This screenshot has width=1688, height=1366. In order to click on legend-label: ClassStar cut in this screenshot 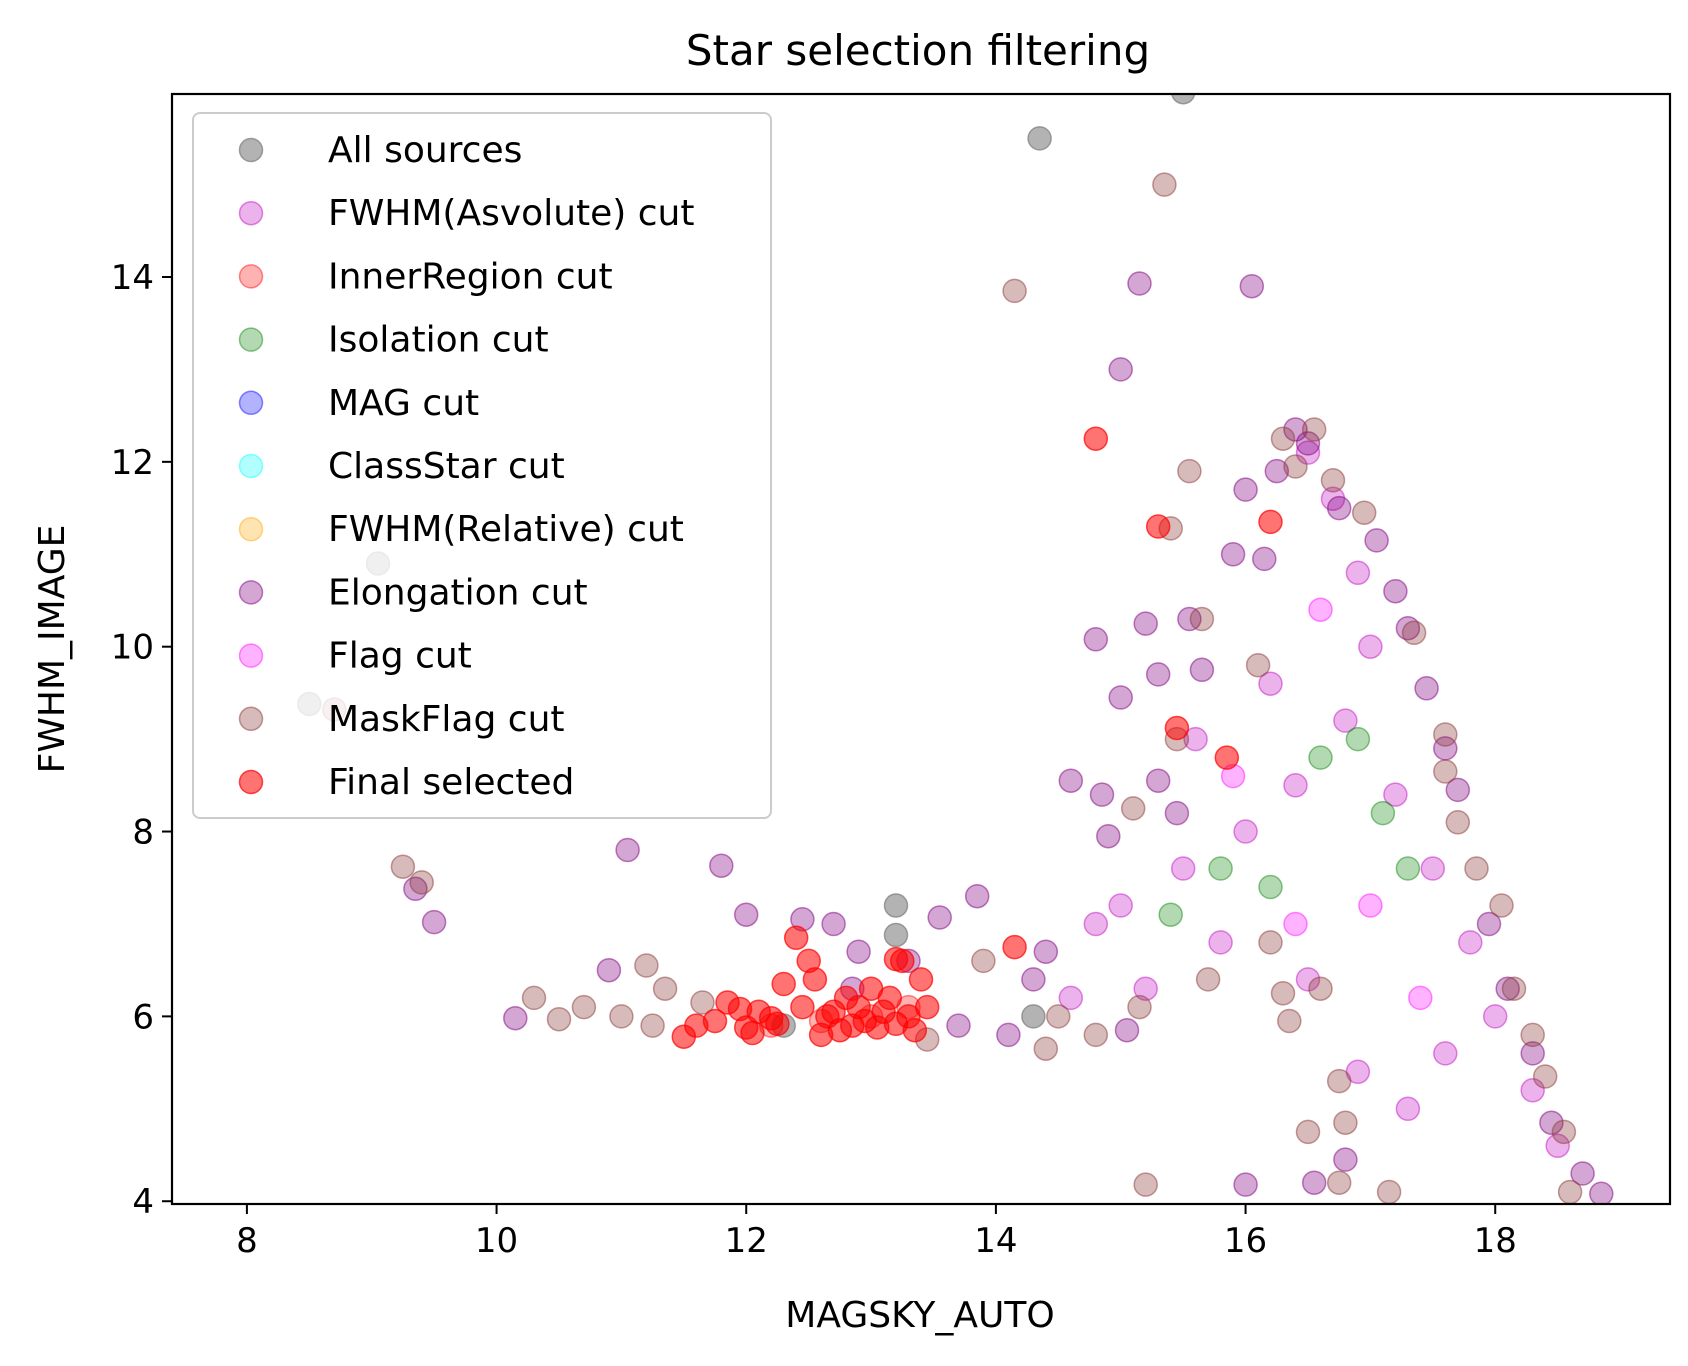, I will do `click(446, 466)`.